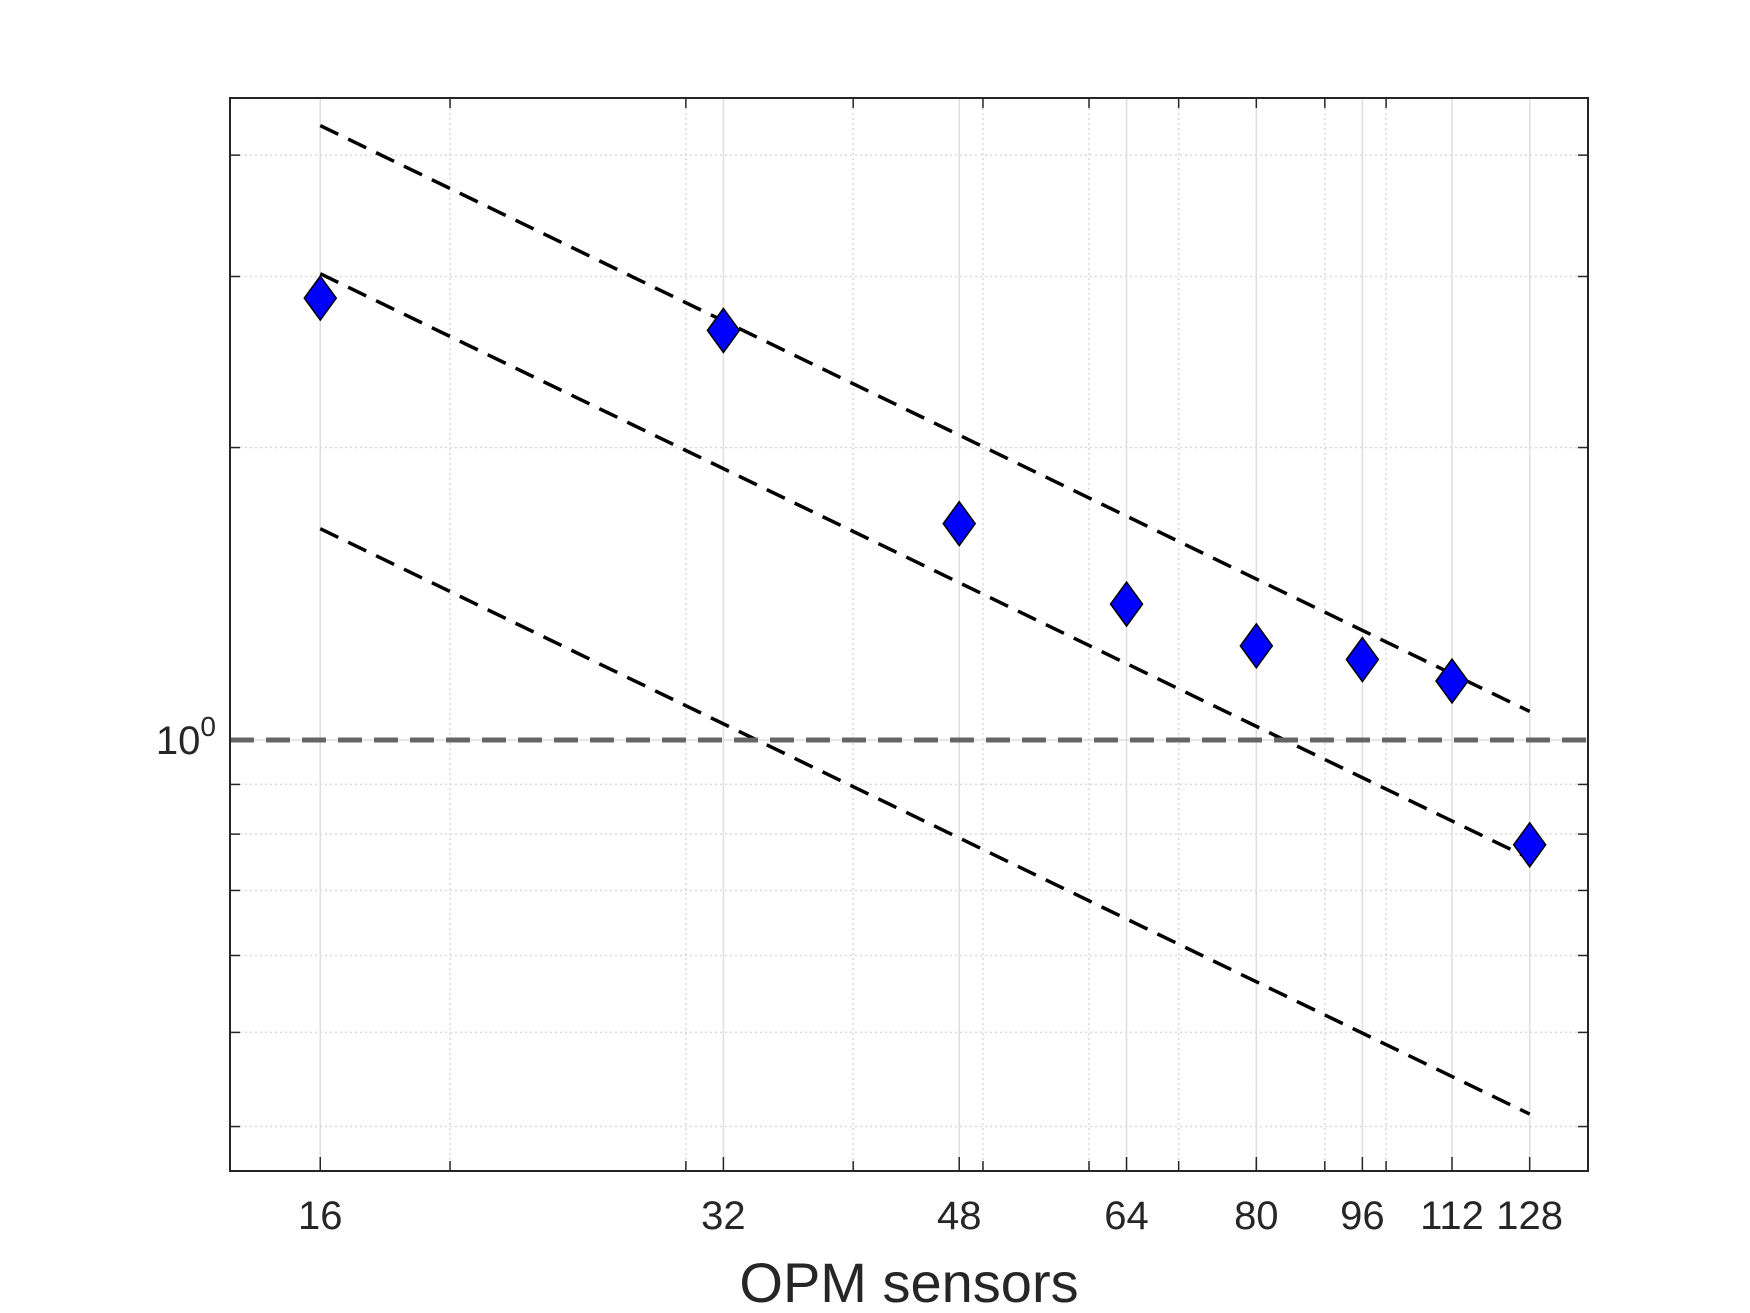 Image resolution: width=1750 pixels, height=1313 pixels. I want to click on x-tick-labels: 16 32 48 64 80 96 112 128, so click(930, 1216).